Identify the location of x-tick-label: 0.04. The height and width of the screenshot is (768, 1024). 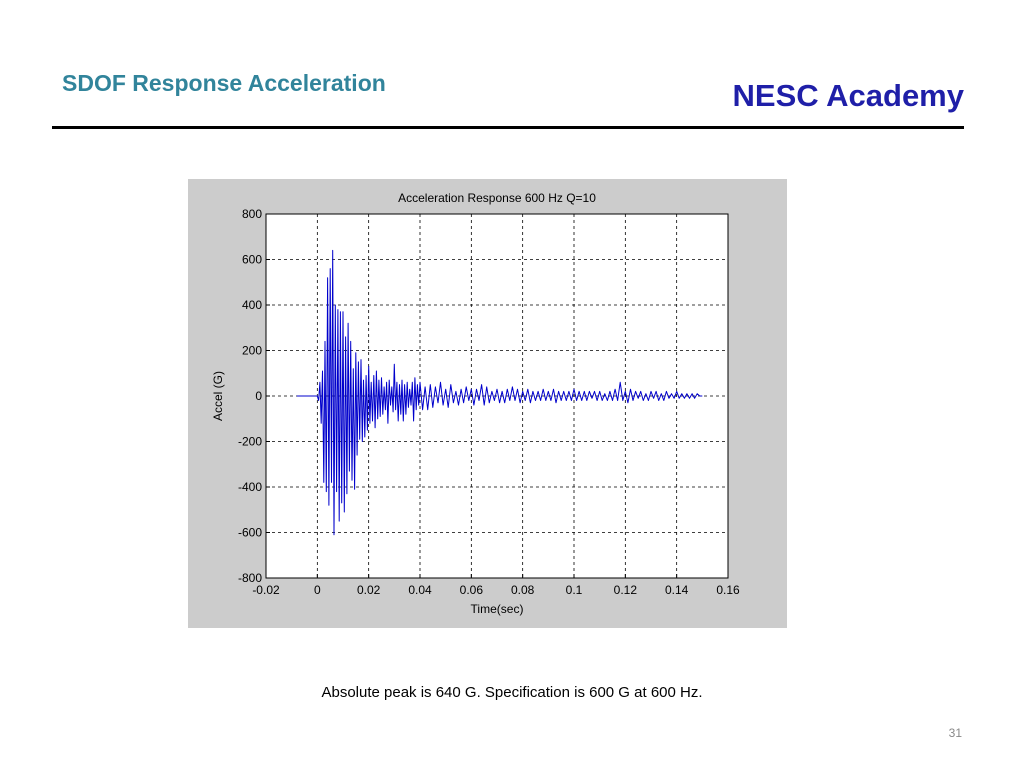
(420, 590).